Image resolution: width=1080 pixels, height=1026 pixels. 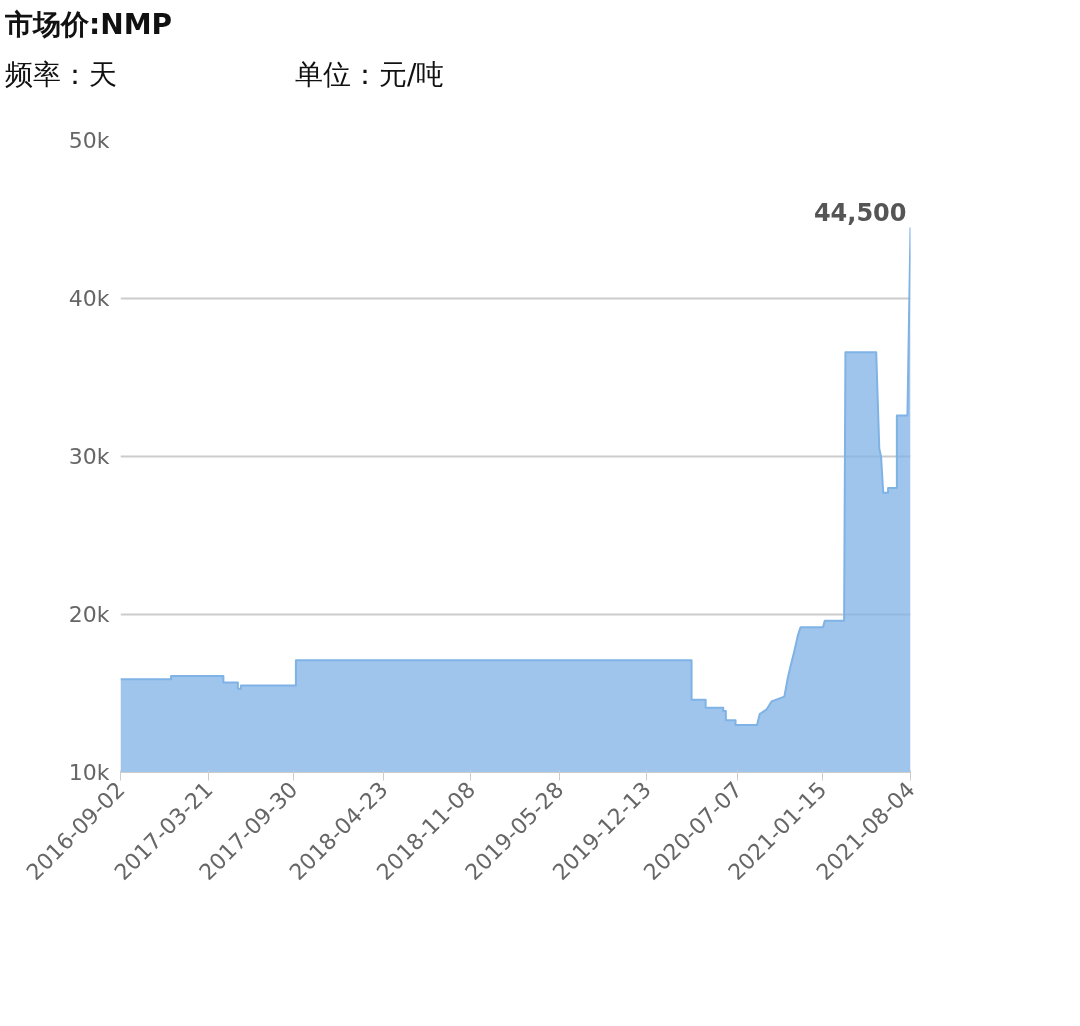 What do you see at coordinates (89, 456) in the screenshot?
I see `y-tick-label: 30k` at bounding box center [89, 456].